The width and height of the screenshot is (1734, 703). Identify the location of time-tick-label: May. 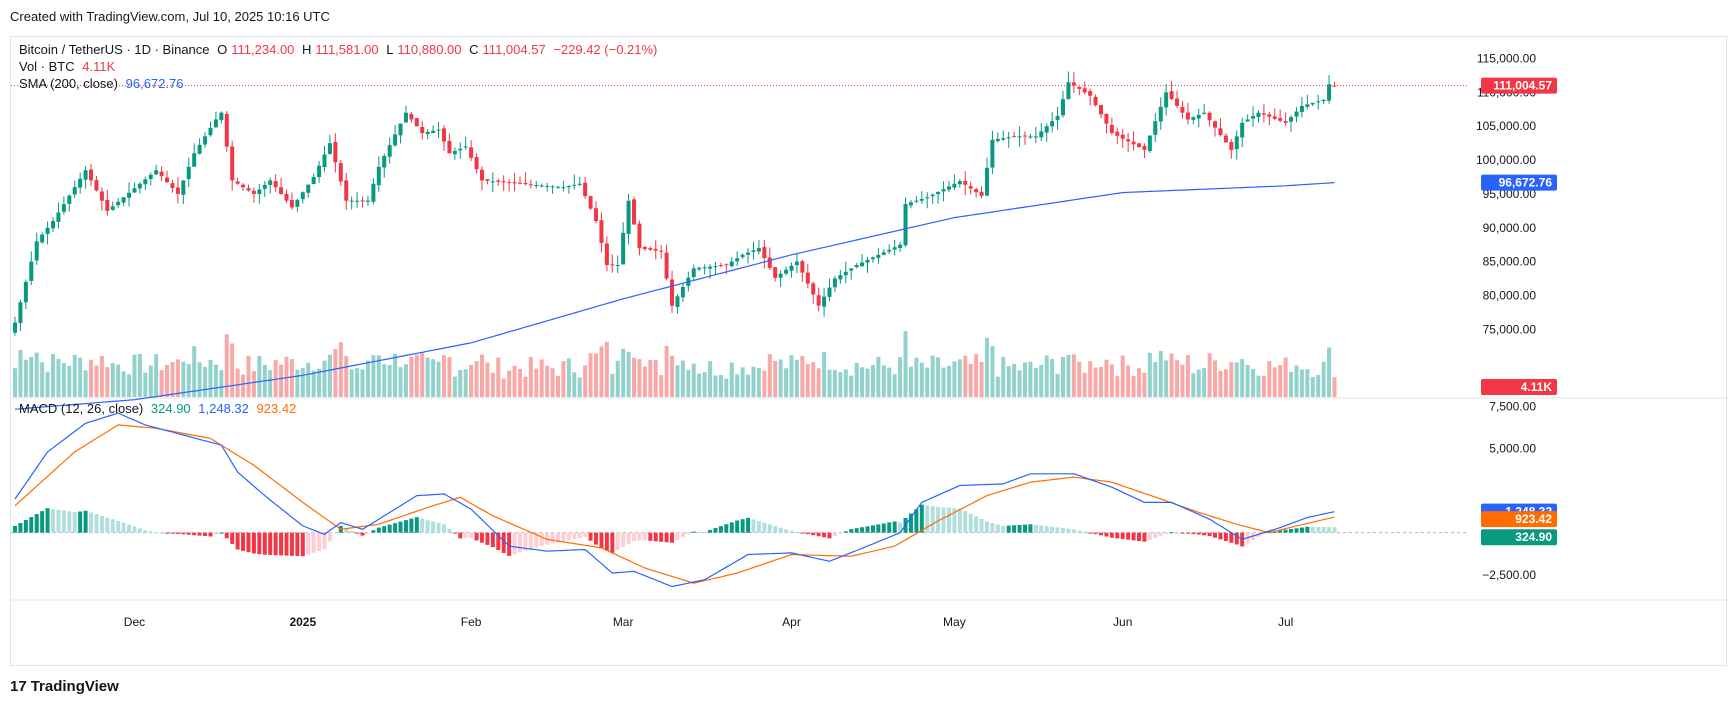
(954, 622).